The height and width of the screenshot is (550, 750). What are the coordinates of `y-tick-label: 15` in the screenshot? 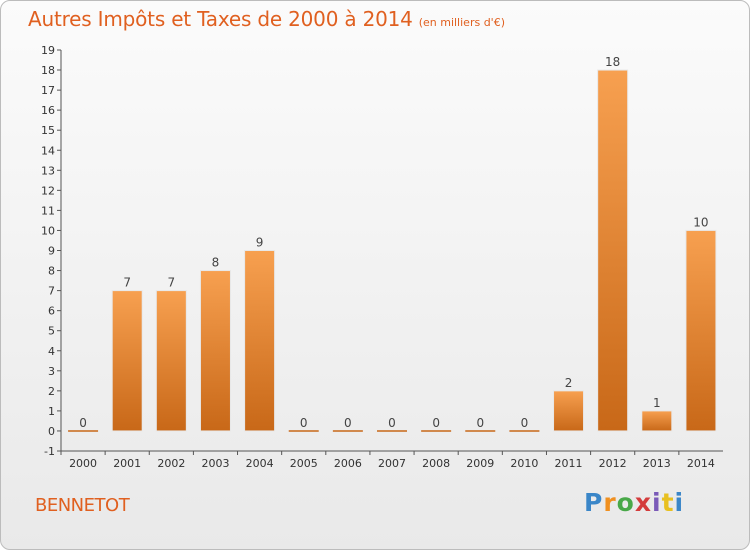 It's located at (48, 130).